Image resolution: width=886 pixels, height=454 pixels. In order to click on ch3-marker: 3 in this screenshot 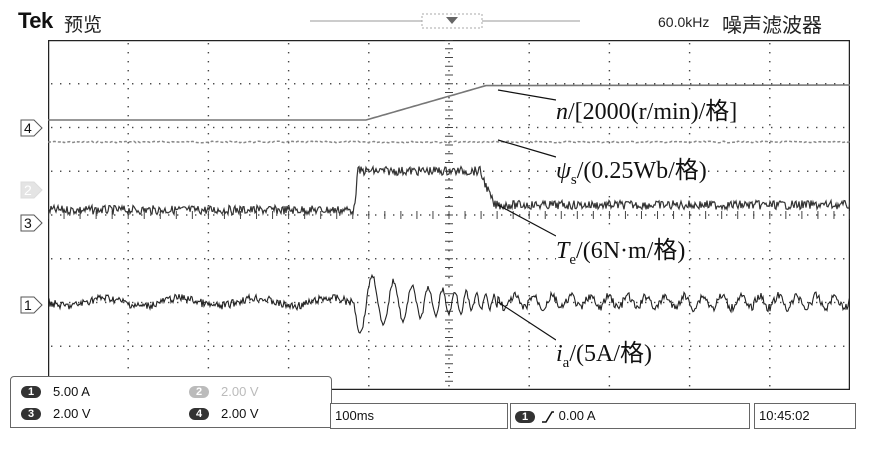, I will do `click(32, 223)`.